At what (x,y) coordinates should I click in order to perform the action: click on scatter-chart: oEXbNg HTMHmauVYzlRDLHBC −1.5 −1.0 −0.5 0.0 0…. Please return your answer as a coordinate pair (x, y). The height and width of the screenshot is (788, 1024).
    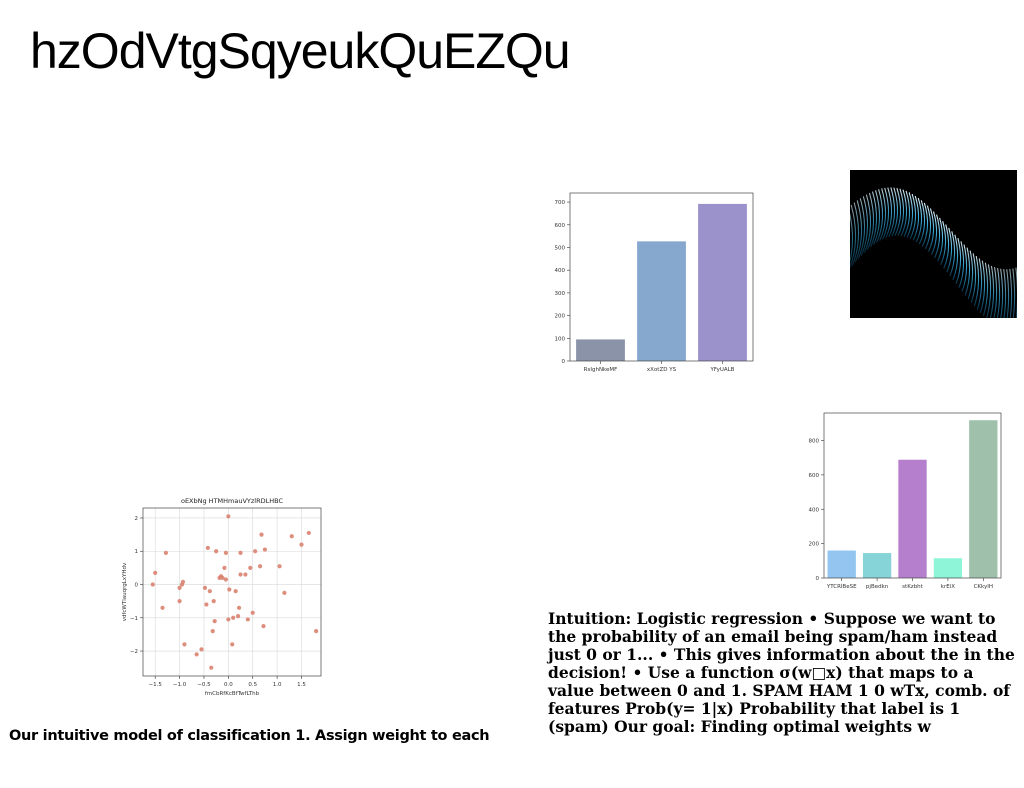
    Looking at the image, I should click on (222, 597).